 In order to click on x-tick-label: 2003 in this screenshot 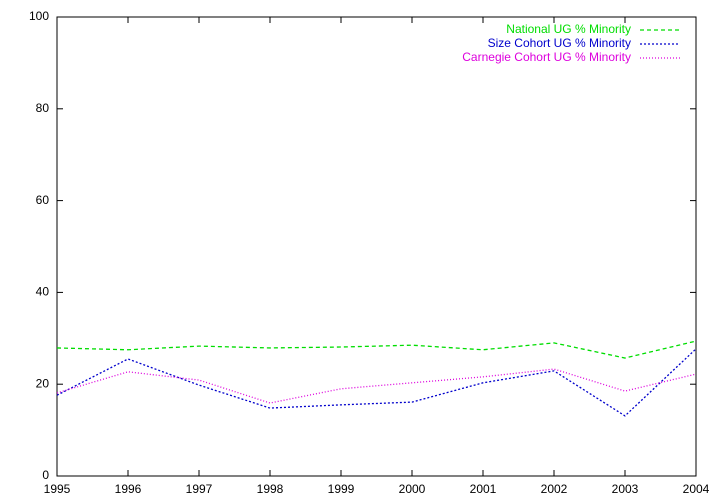, I will do `click(625, 489)`.